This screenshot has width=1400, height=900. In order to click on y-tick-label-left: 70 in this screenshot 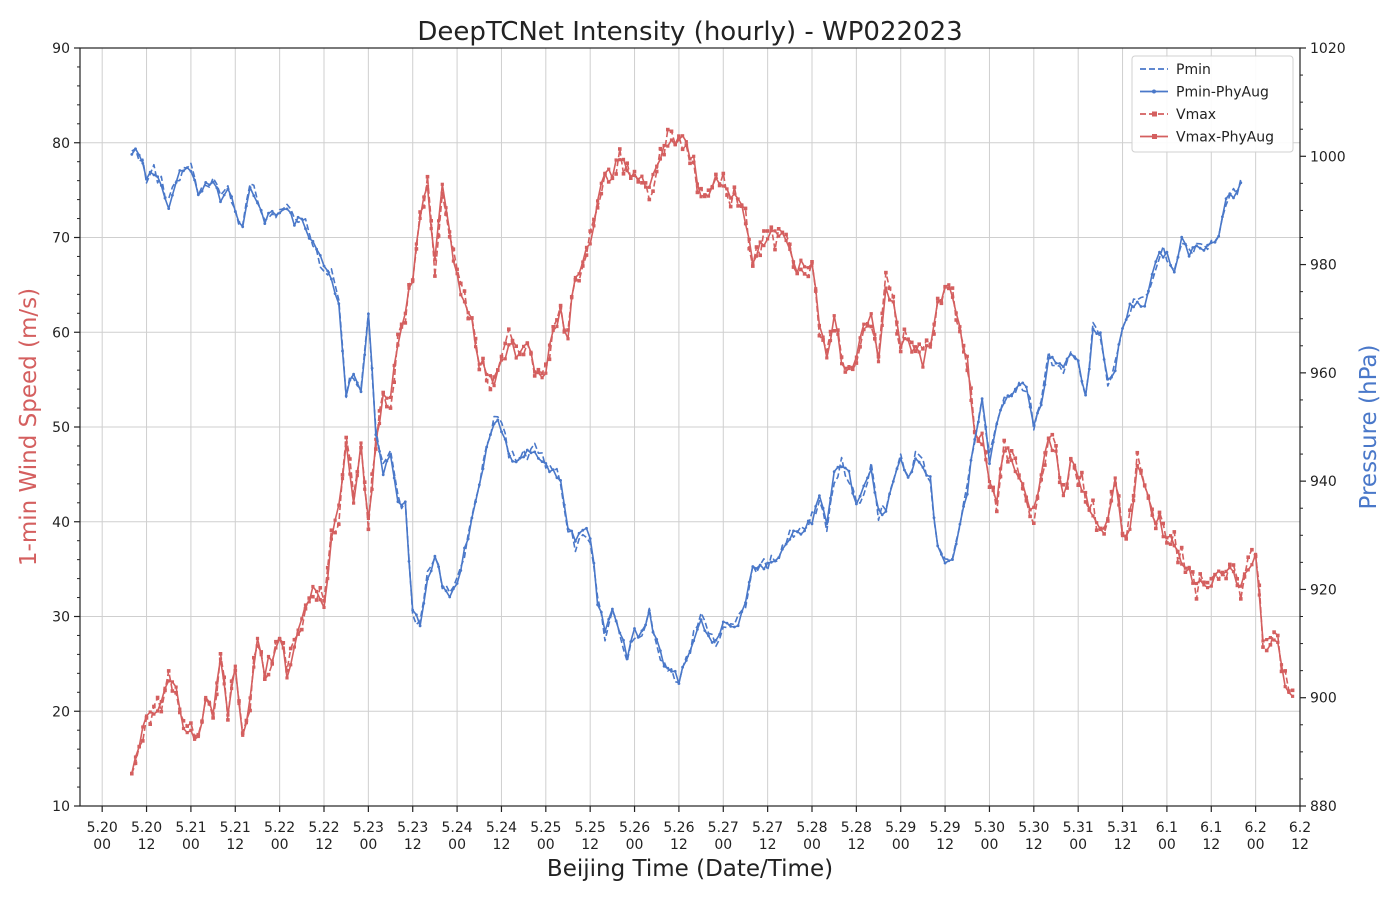, I will do `click(61, 239)`.